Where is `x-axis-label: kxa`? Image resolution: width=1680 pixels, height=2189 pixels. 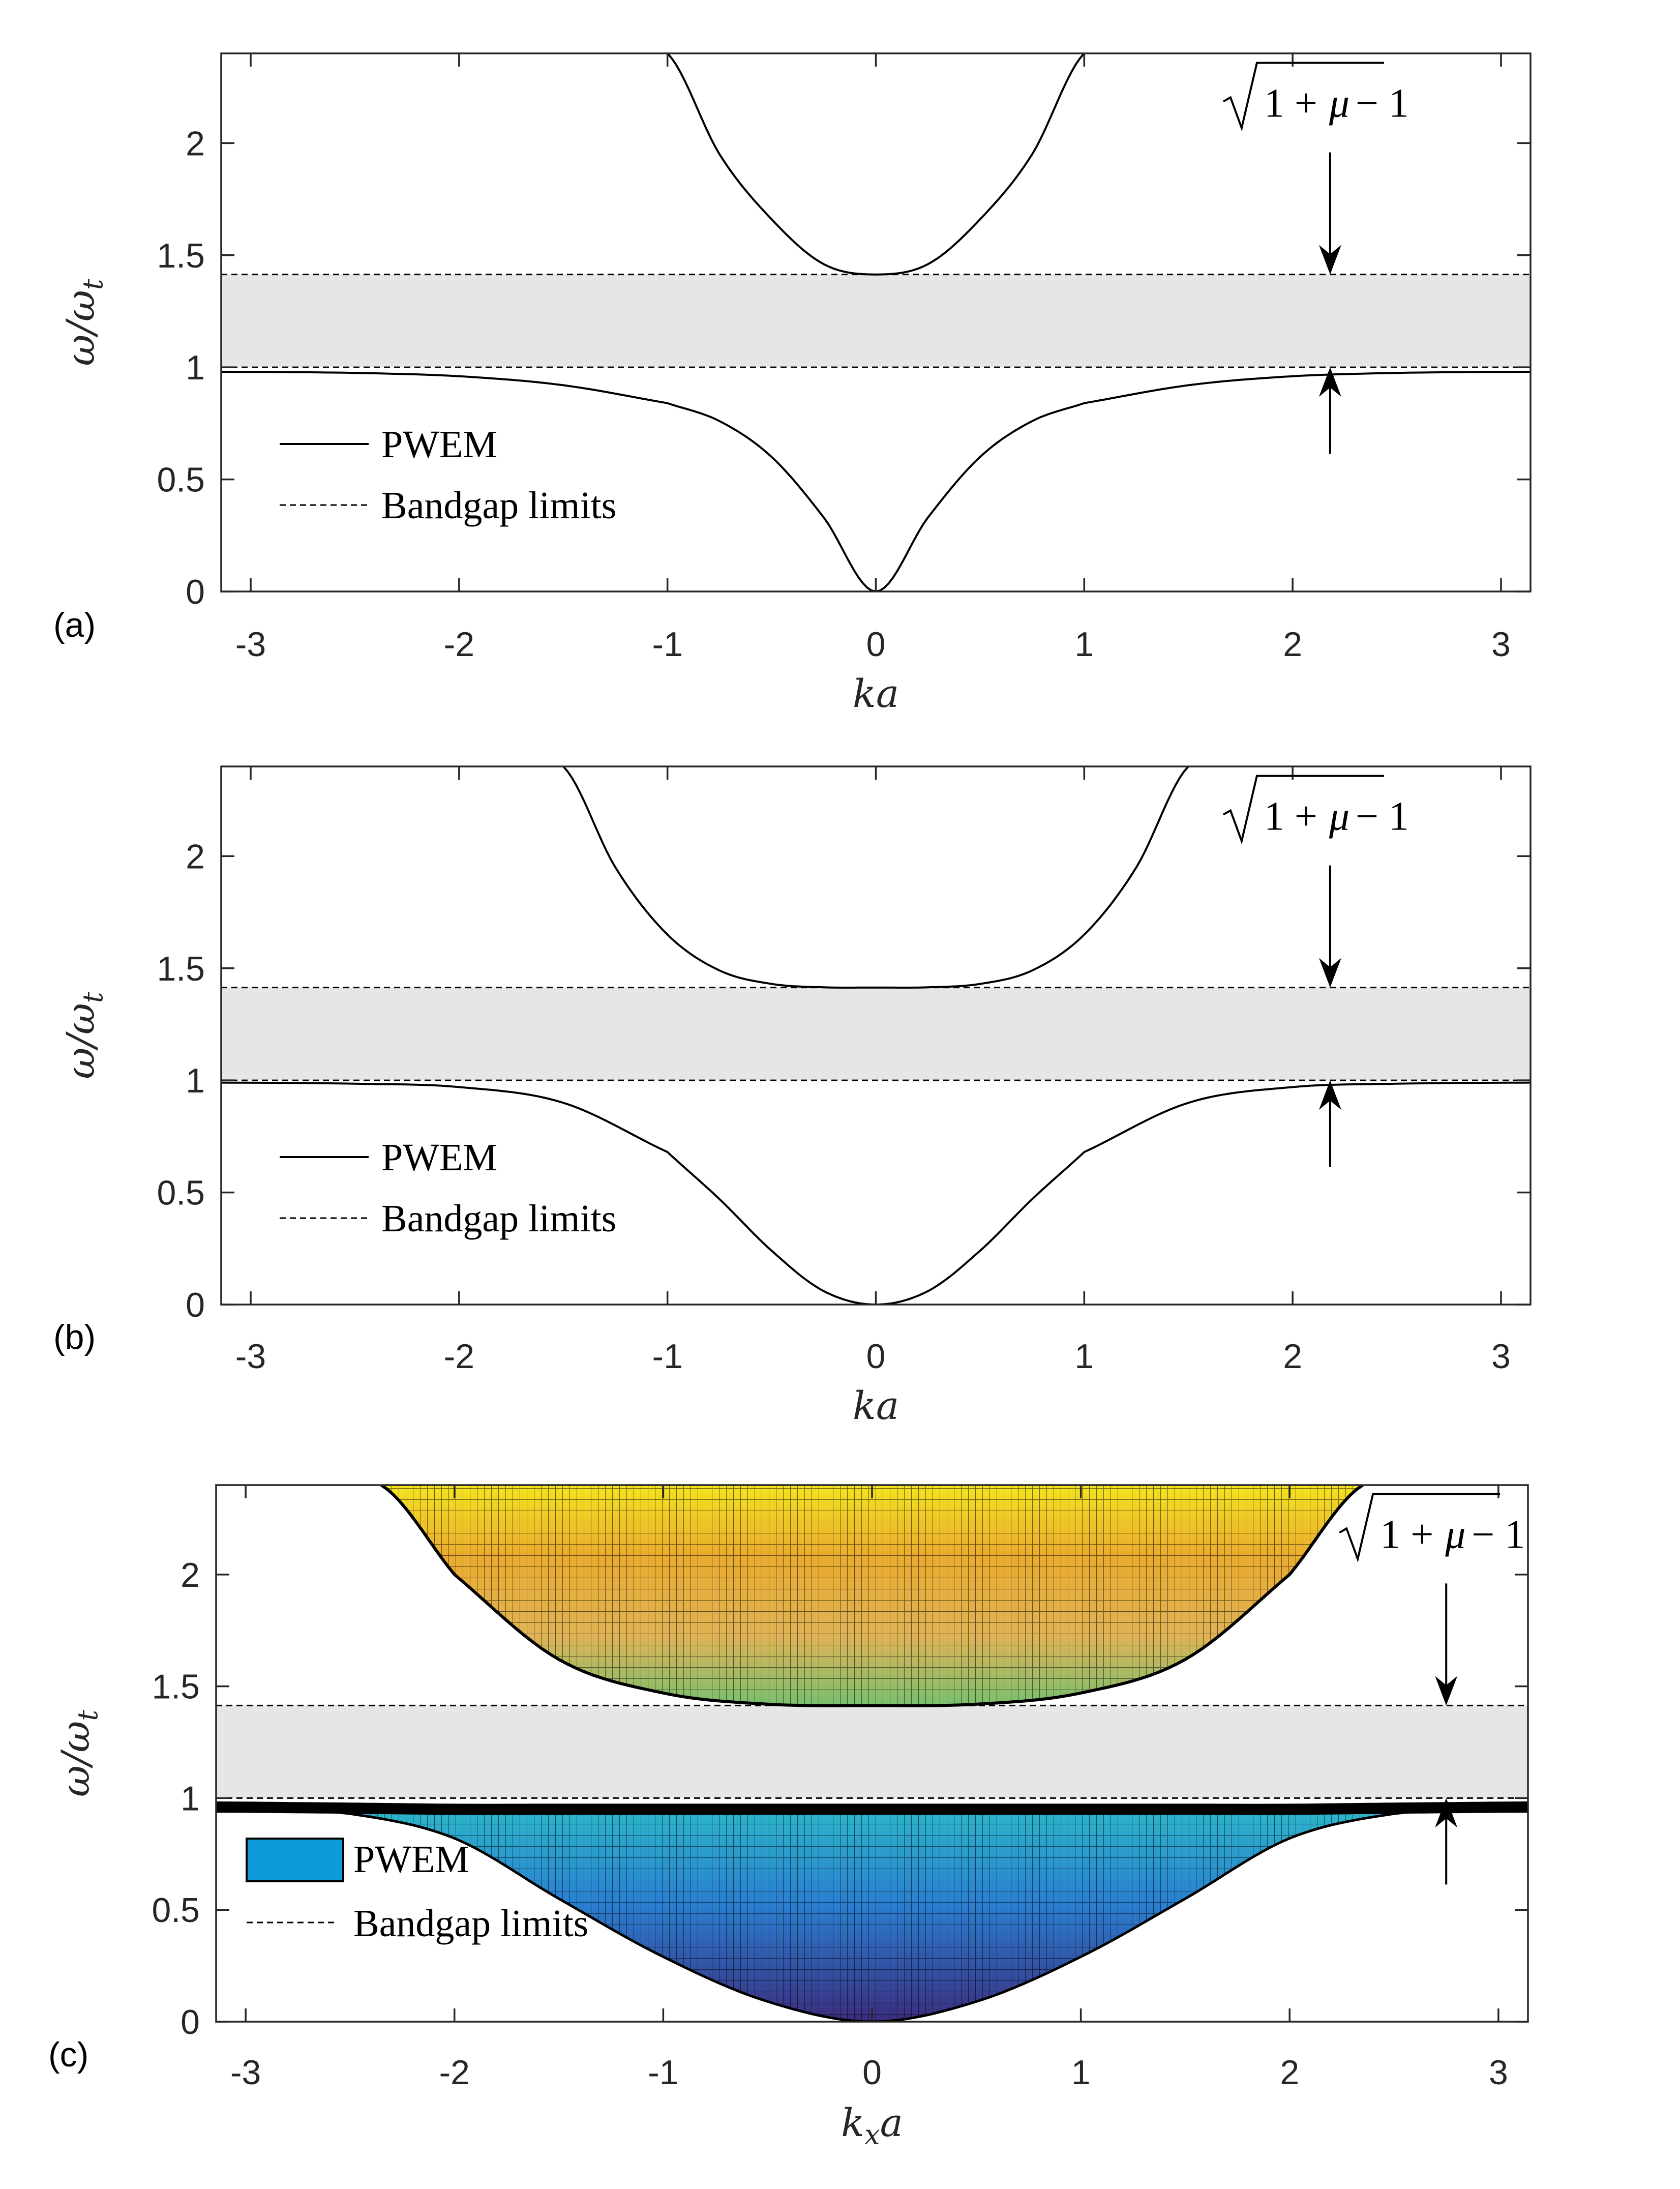
x-axis-label: kxa is located at coordinates (872, 2125).